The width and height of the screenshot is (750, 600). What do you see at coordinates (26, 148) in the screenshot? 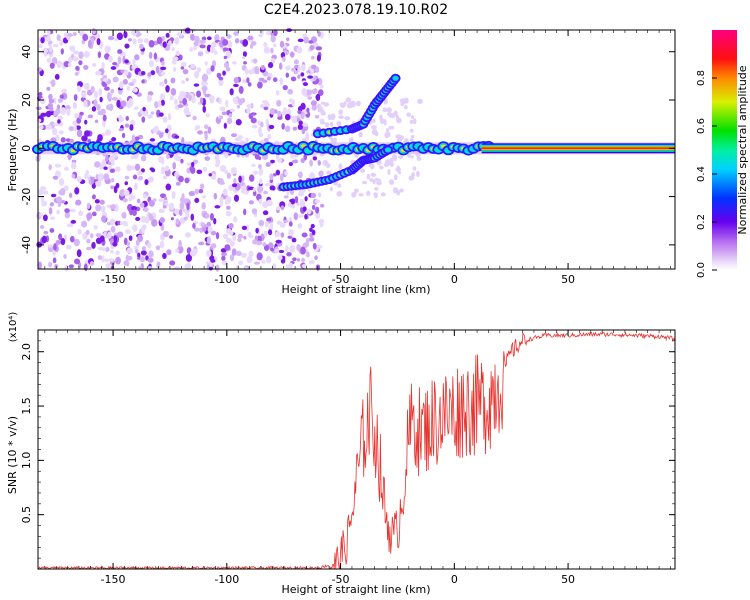
I see `y-tick-label: 0` at bounding box center [26, 148].